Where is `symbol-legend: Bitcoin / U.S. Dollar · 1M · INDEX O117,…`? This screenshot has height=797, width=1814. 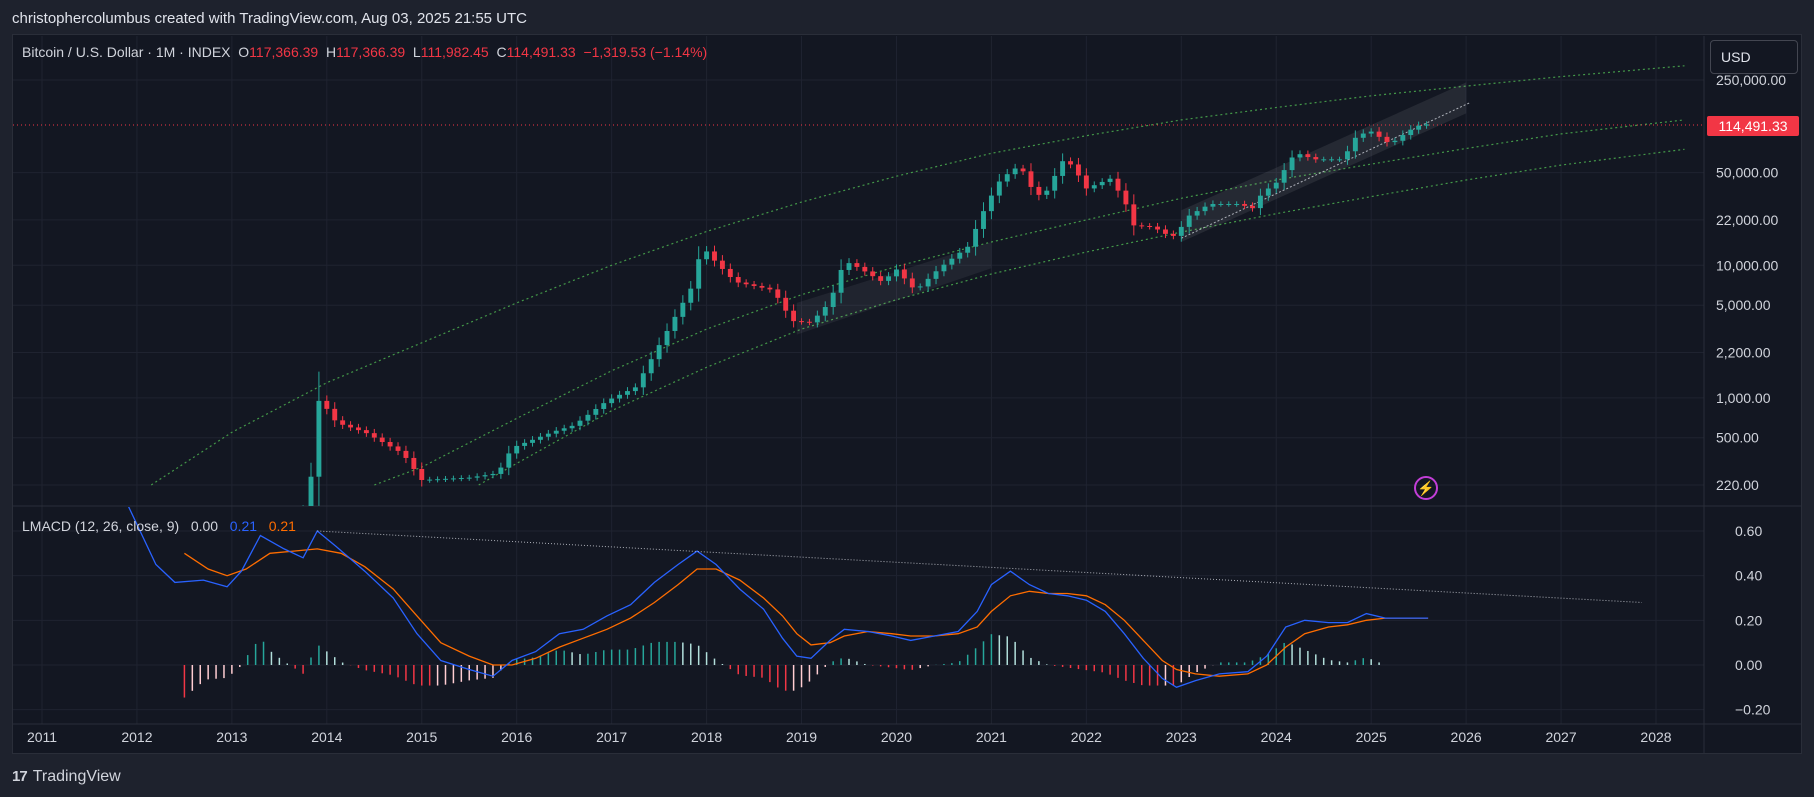
symbol-legend: Bitcoin / U.S. Dollar · 1M · INDEX O117,… is located at coordinates (364, 52).